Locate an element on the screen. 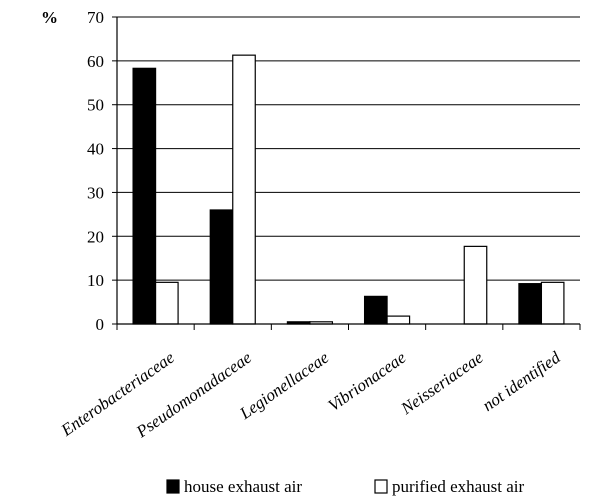 The image size is (597, 499). category-label: not identified is located at coordinates (521, 381).